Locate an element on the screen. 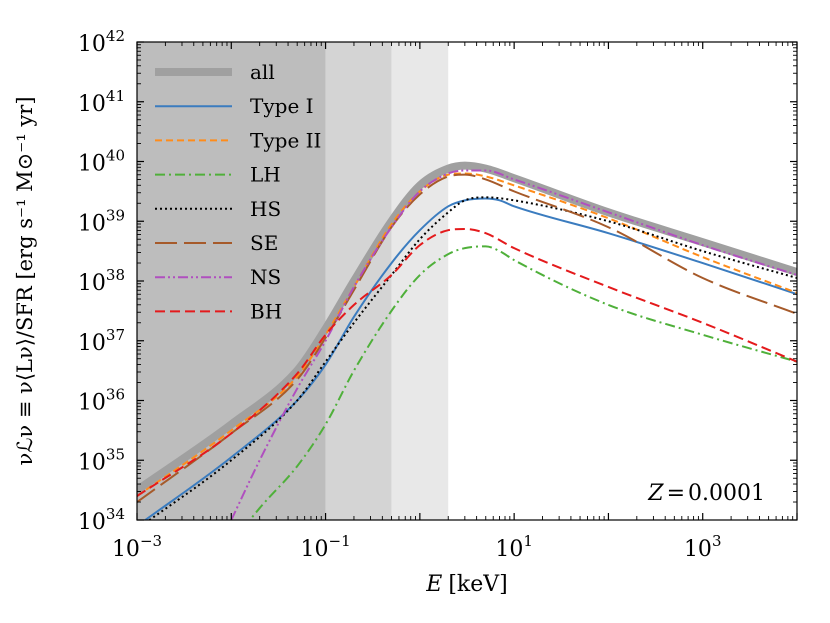 This screenshot has height=623, width=830. x-tick-label: 10³ is located at coordinates (703, 547).